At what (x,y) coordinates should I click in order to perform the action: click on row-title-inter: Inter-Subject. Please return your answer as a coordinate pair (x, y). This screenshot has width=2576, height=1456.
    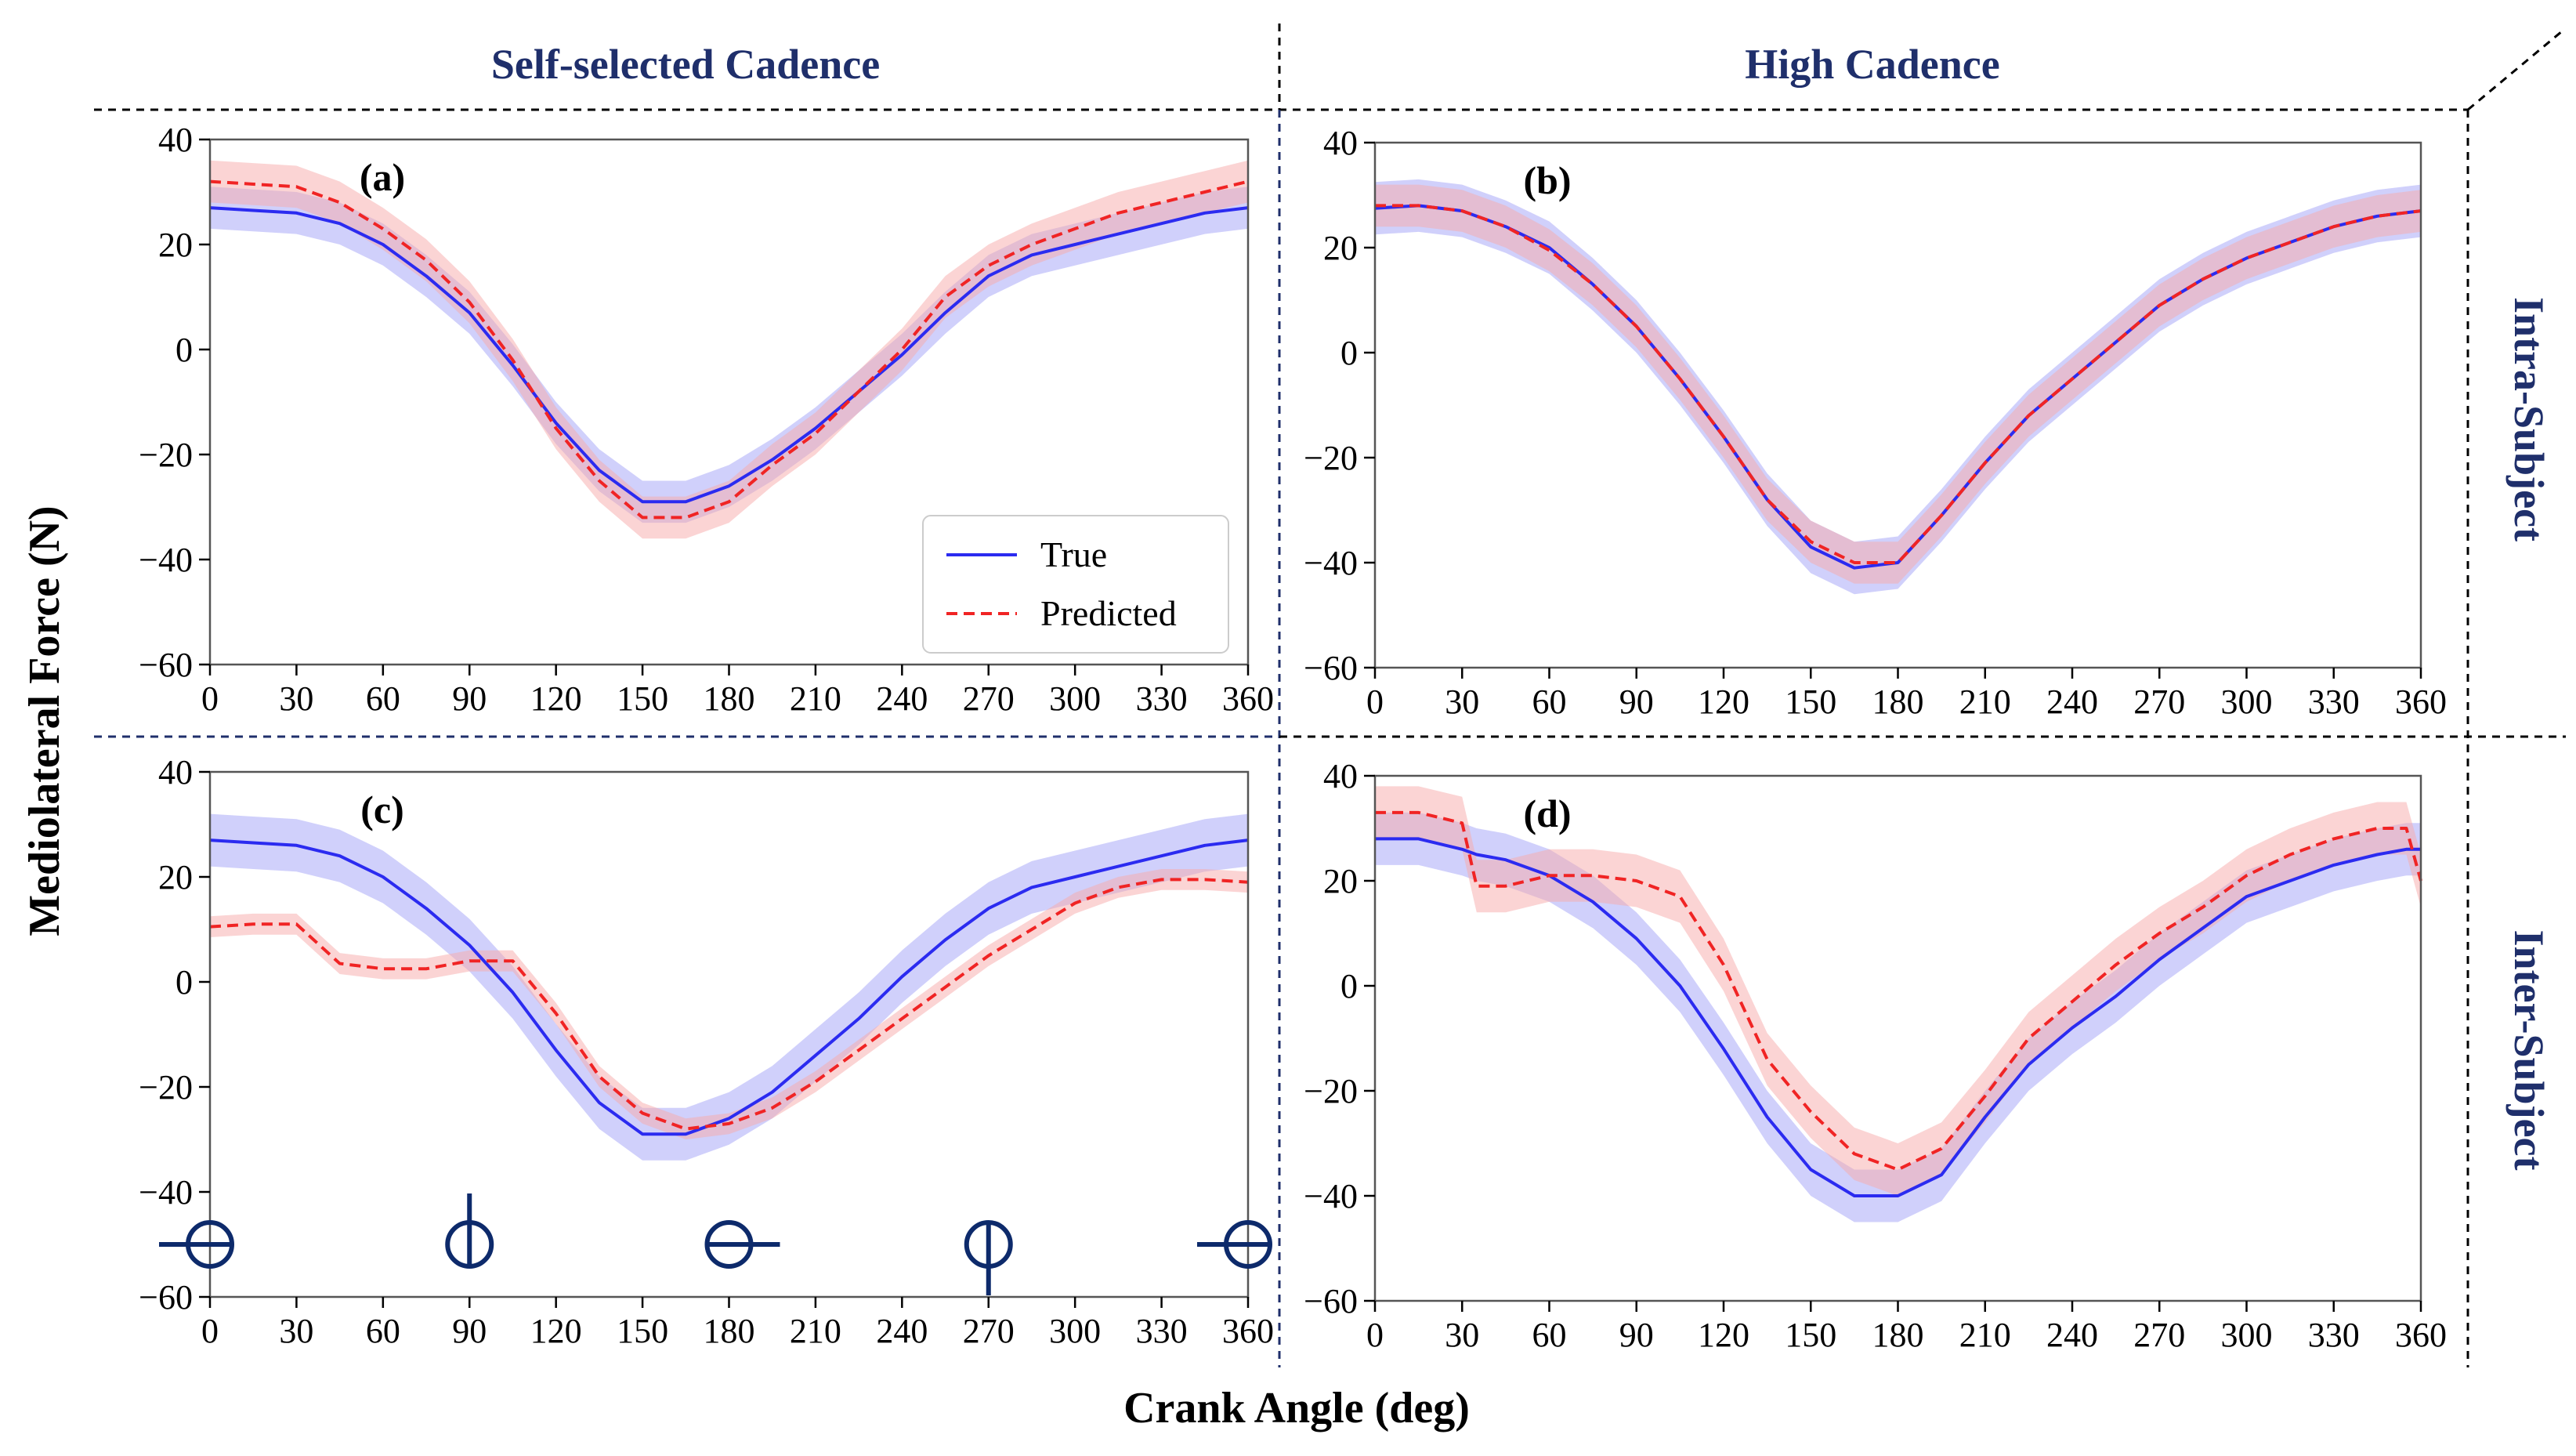
    Looking at the image, I should click on (2528, 1050).